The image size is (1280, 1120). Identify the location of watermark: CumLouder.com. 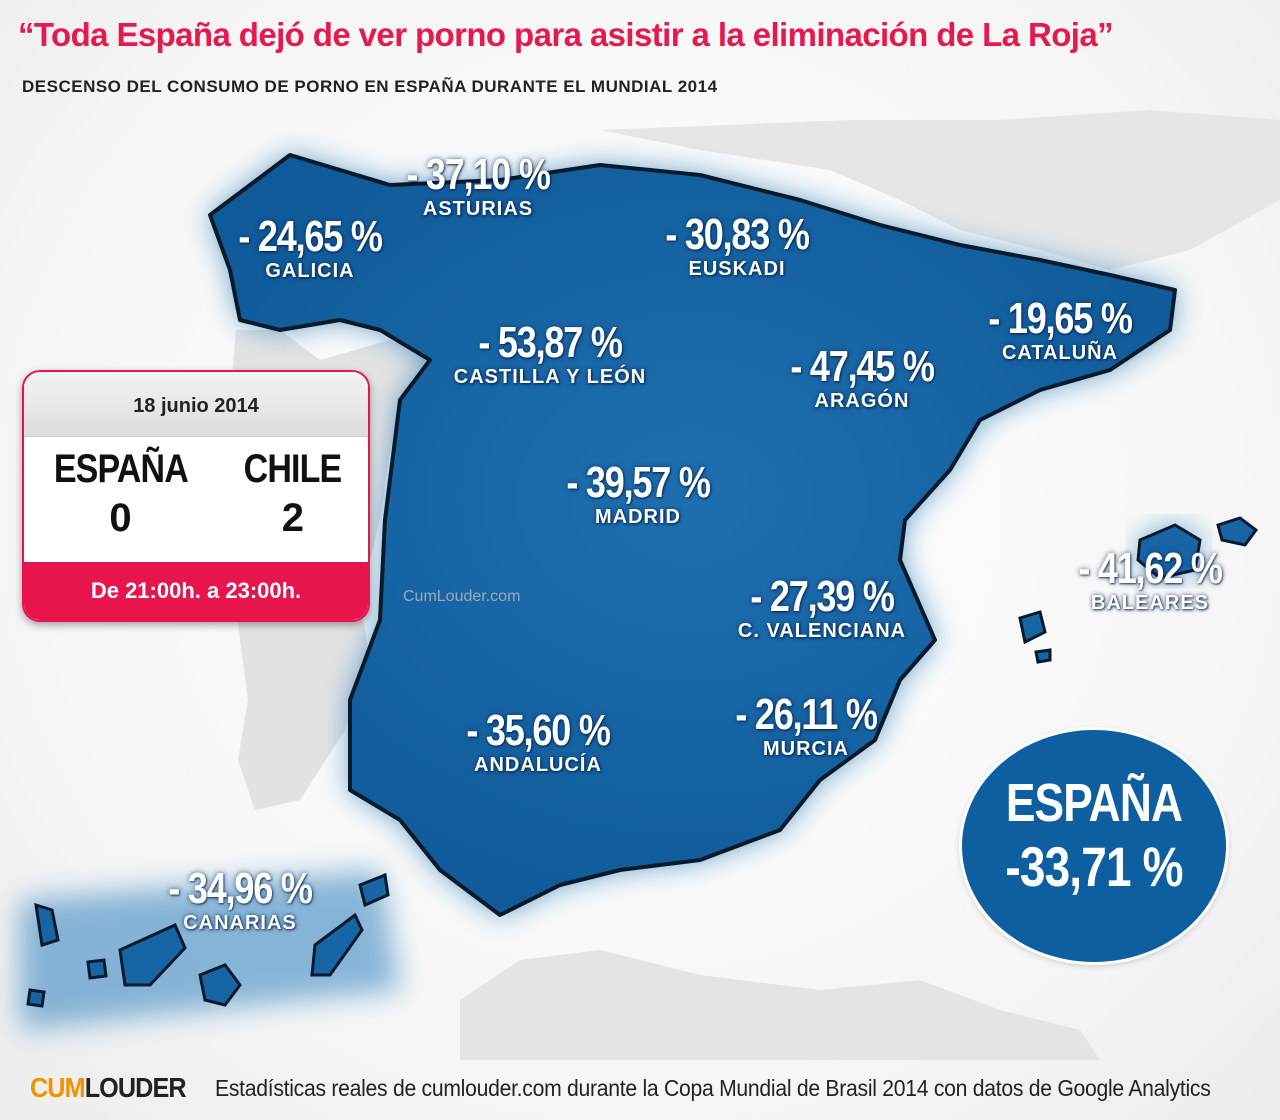
(462, 596).